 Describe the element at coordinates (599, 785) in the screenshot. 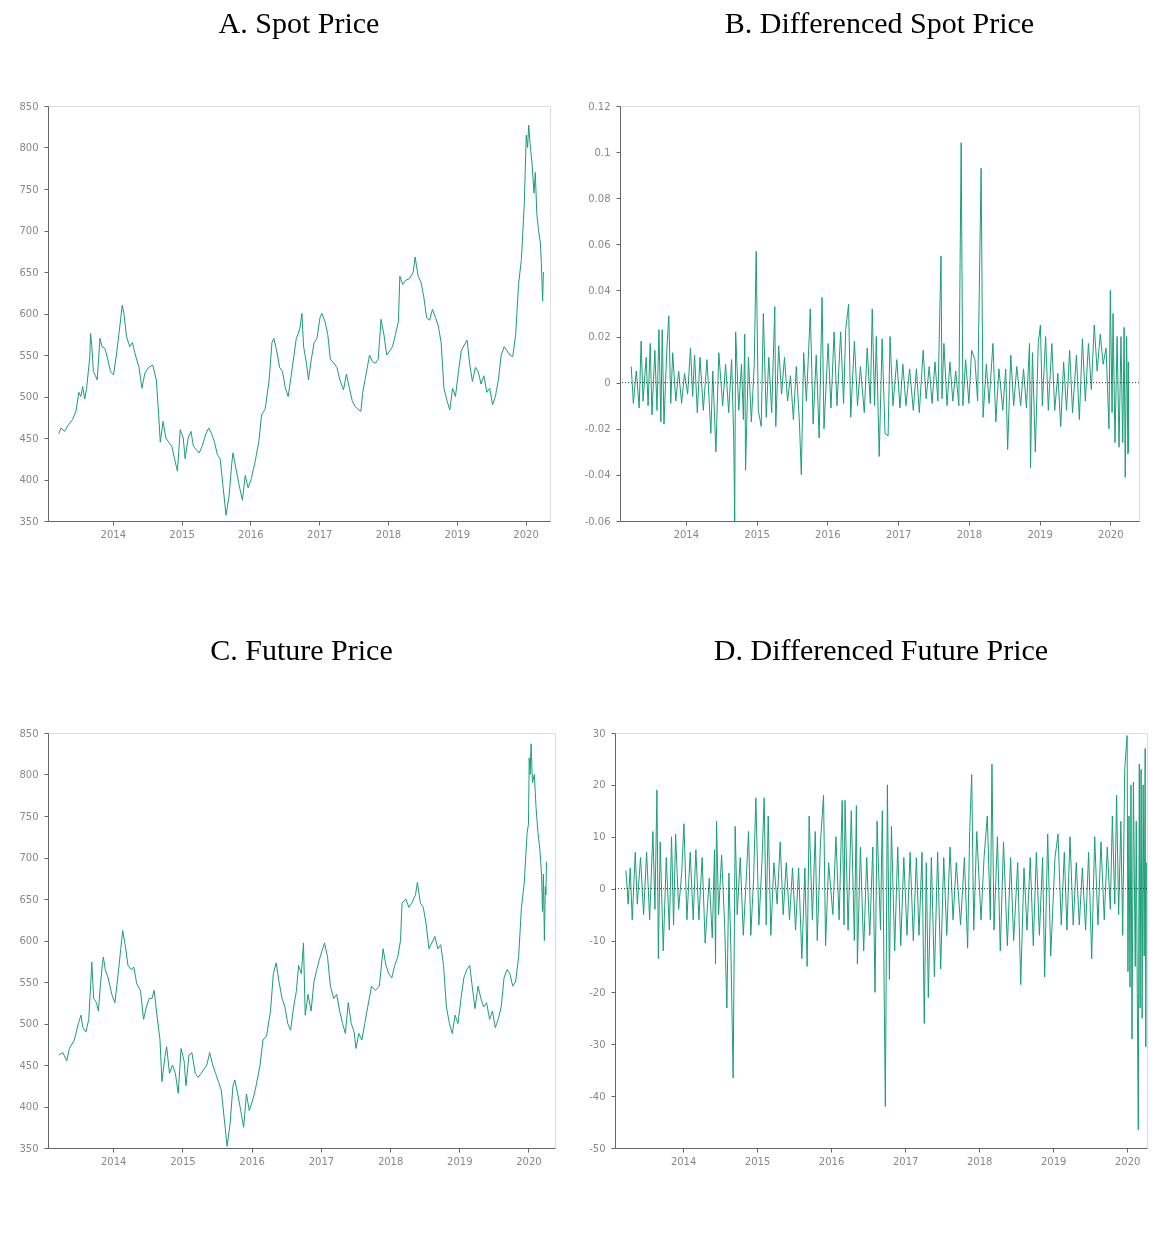

I see `y-tick-label: 20` at that location.